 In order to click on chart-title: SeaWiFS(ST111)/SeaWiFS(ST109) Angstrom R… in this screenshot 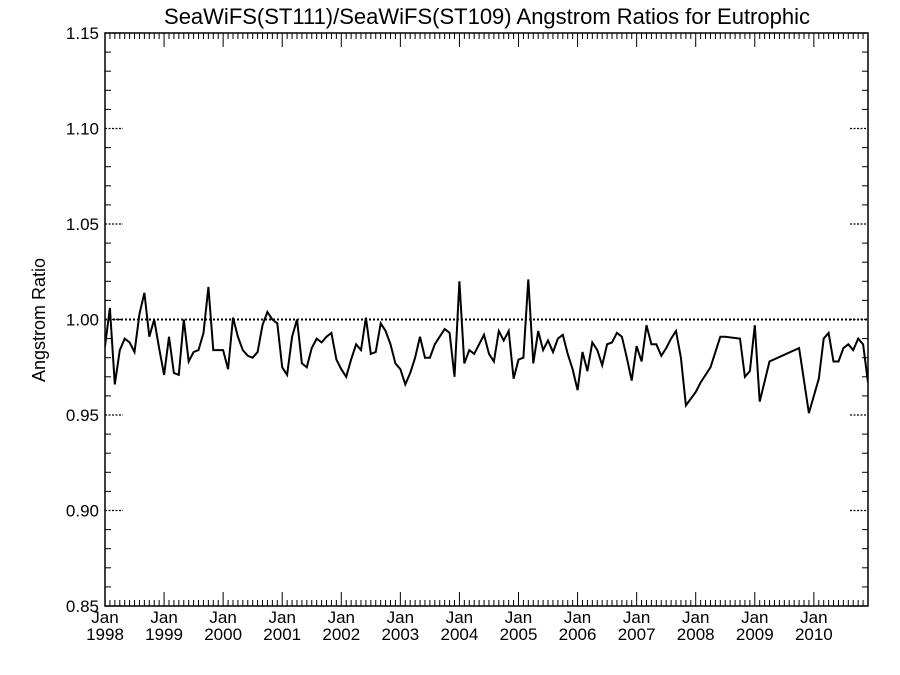, I will do `click(487, 16)`.